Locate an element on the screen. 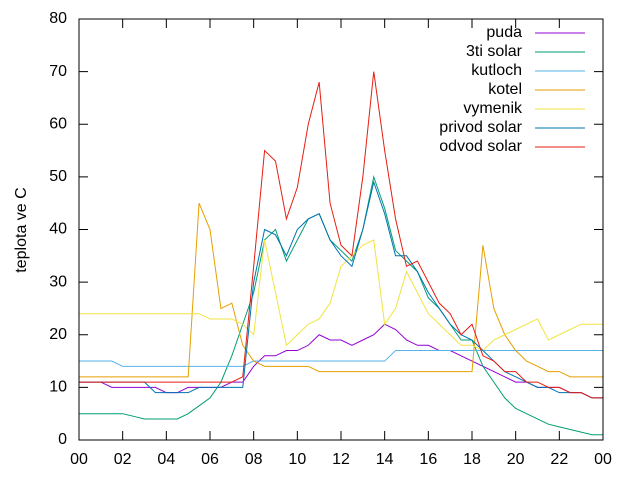 This screenshot has height=480, width=640. y-tick-label: 0 is located at coordinates (62, 439).